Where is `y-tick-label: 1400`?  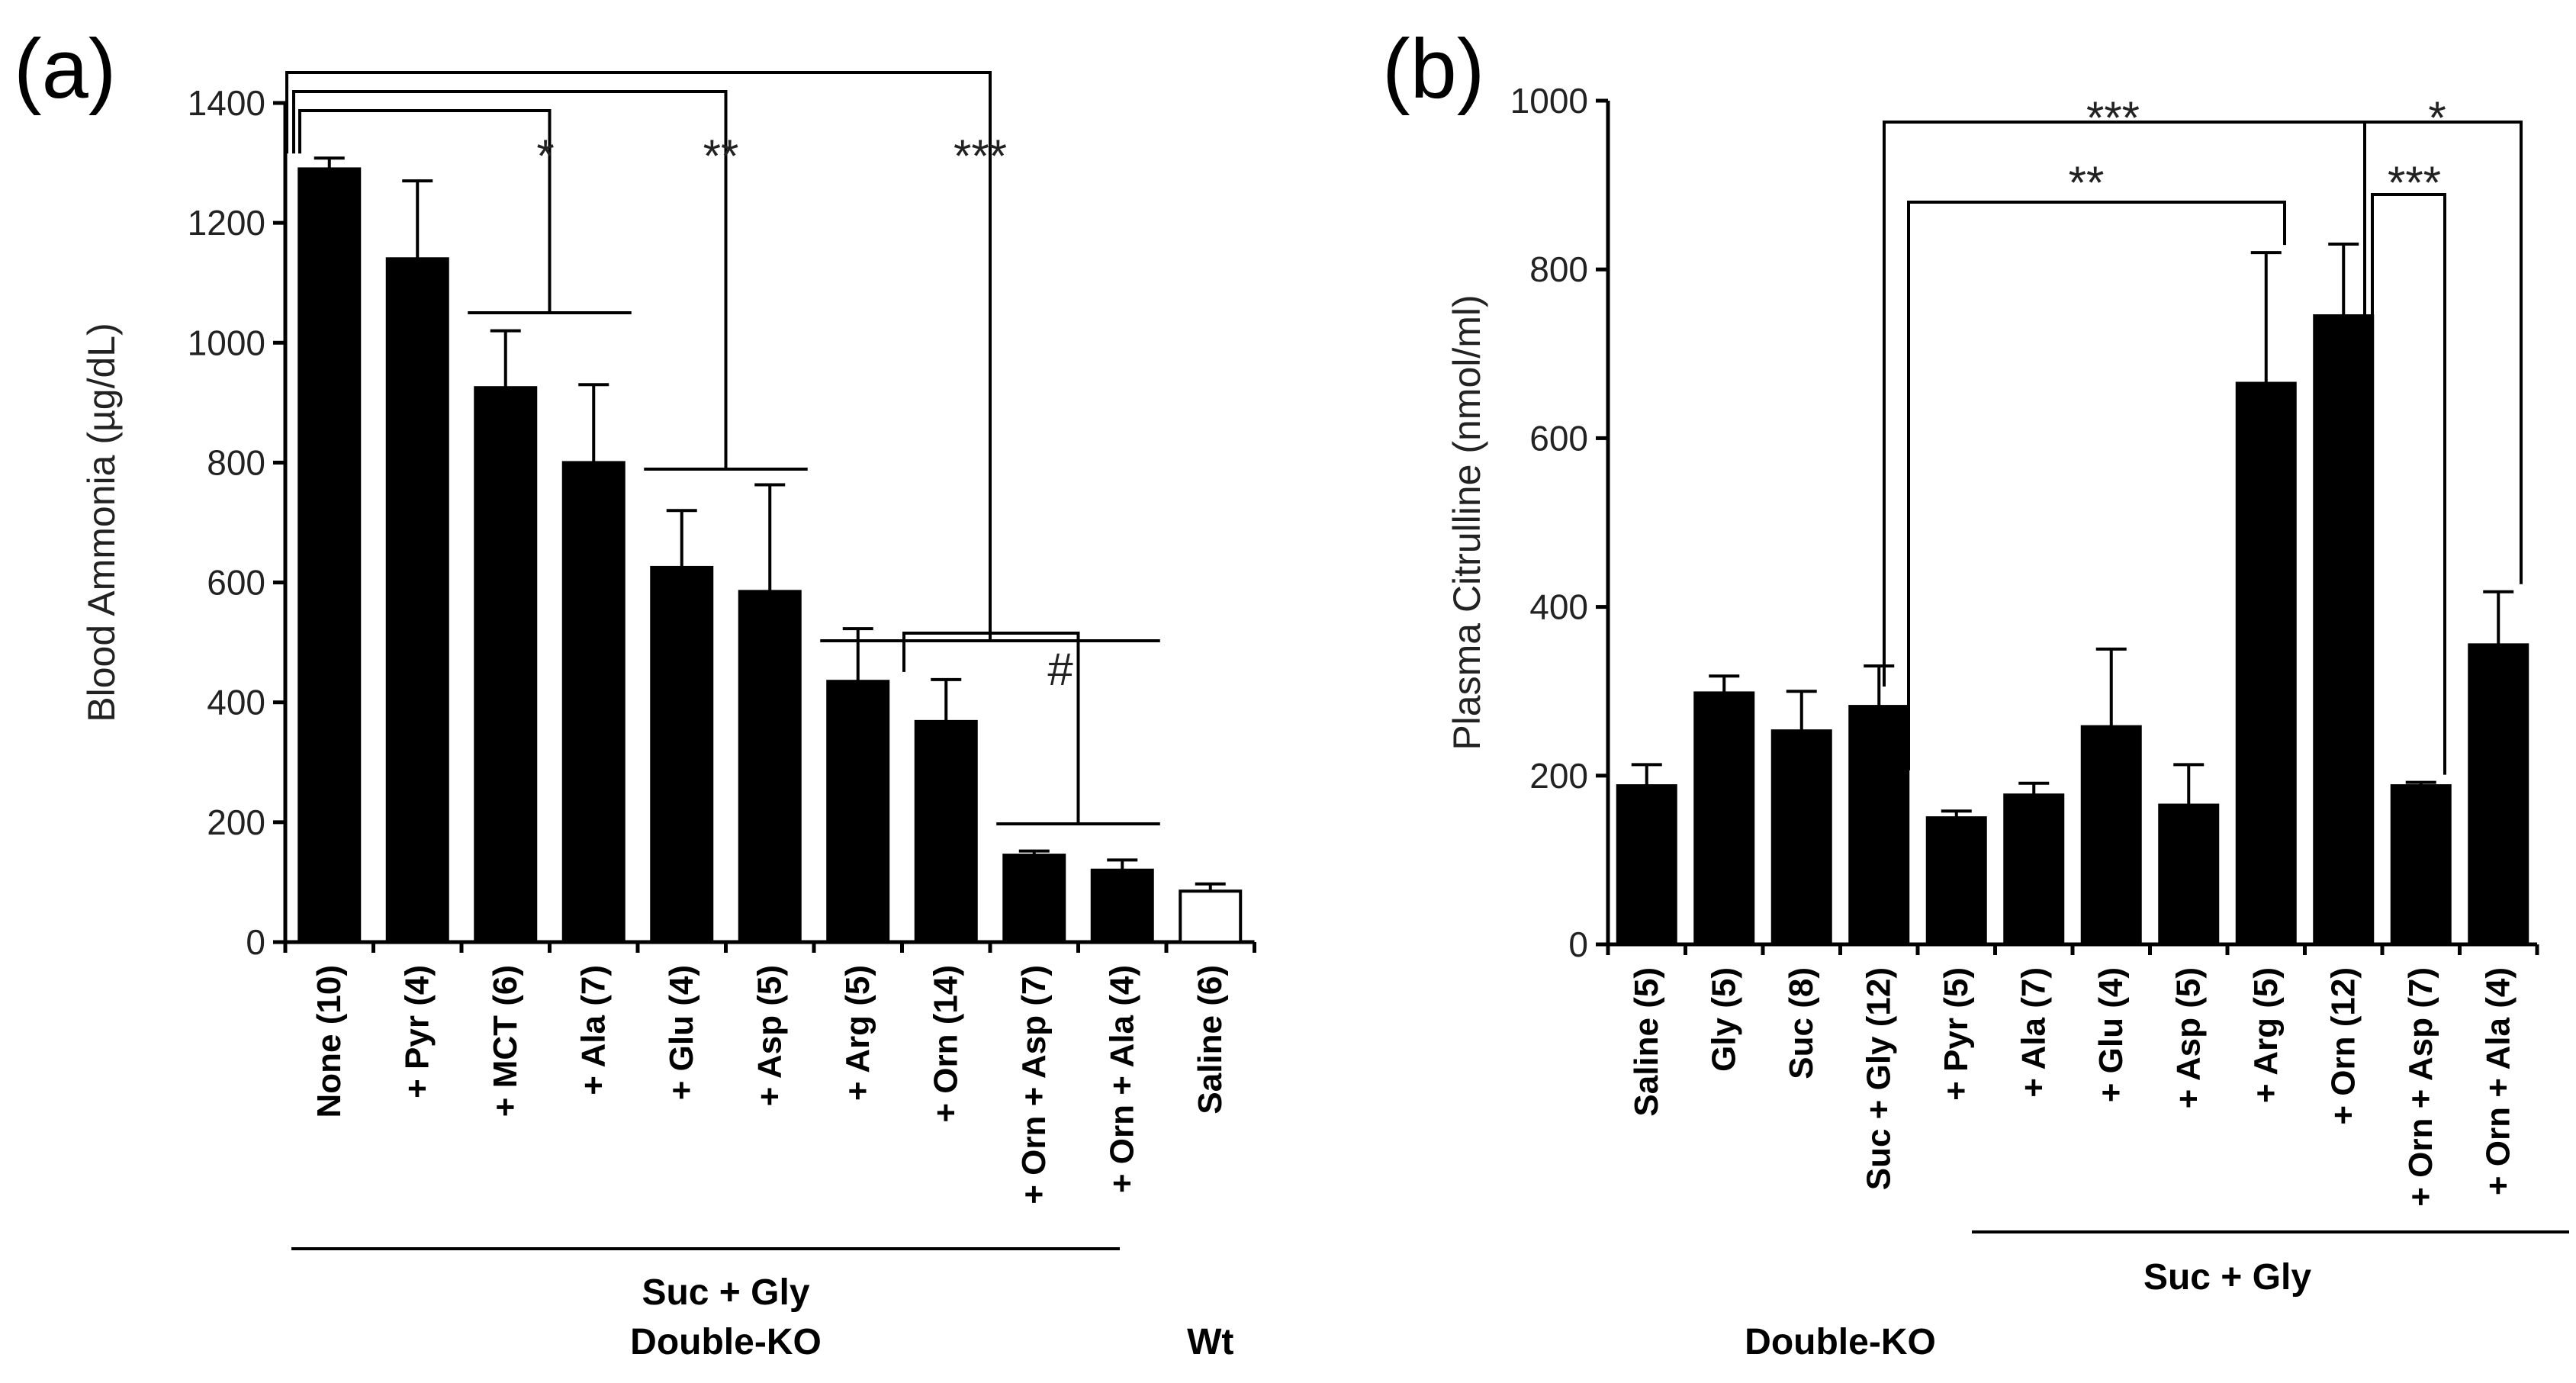 y-tick-label: 1400 is located at coordinates (227, 103).